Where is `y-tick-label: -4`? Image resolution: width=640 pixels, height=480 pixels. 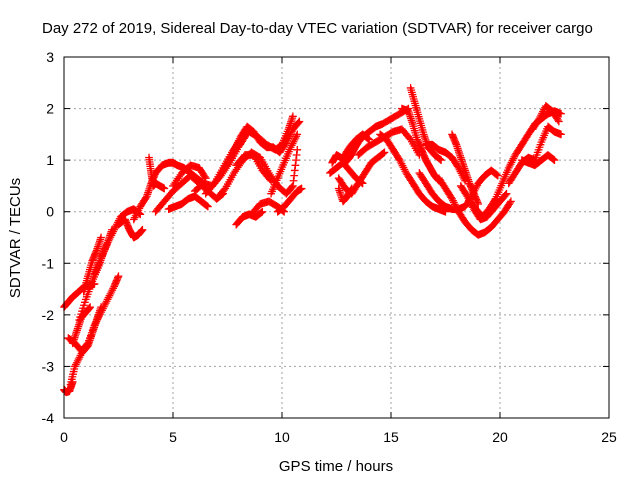 y-tick-label: -4 is located at coordinates (48, 418).